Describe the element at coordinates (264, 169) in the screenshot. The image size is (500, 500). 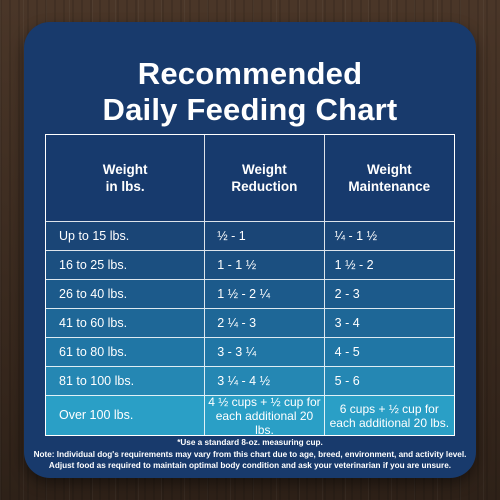
I see `header-reduction-line1: Weight` at that location.